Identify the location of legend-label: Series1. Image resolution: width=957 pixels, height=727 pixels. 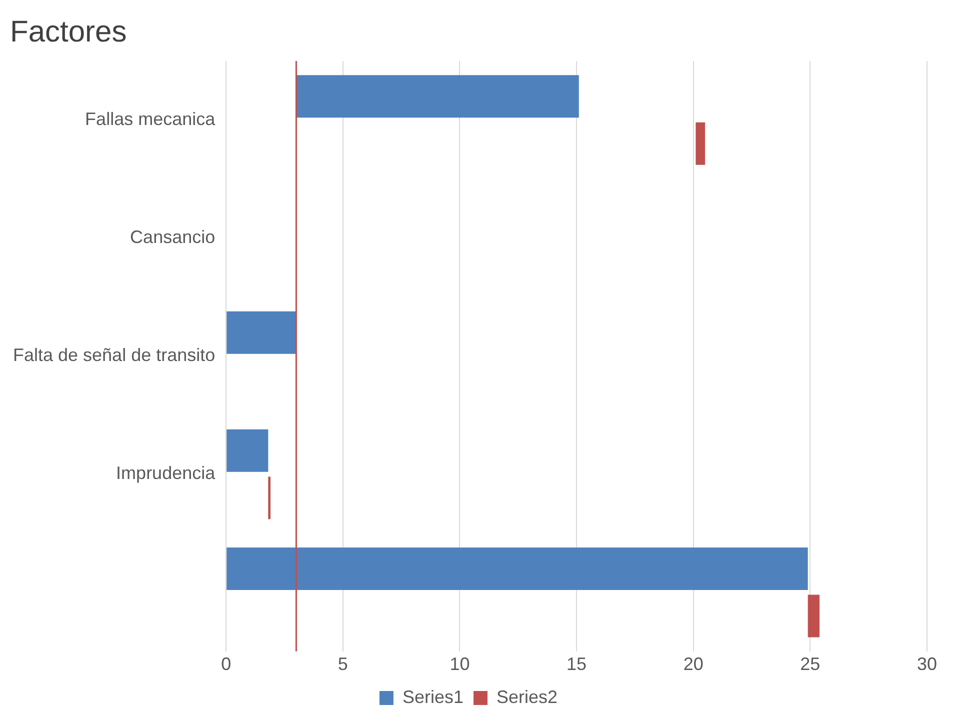
(433, 696).